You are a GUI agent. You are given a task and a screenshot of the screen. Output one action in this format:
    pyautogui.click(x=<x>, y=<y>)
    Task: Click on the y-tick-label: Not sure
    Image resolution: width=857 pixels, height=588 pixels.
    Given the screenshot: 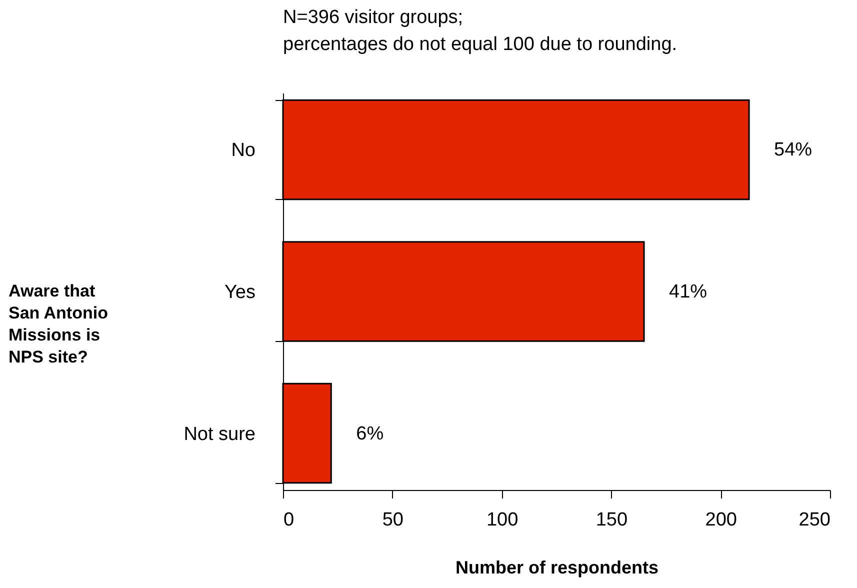 What is the action you would take?
    pyautogui.click(x=220, y=434)
    